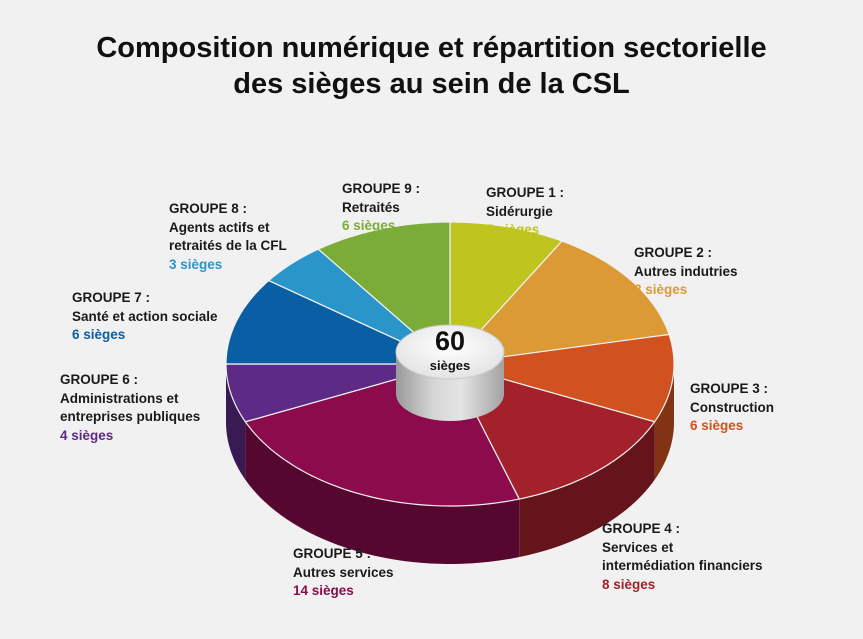 The image size is (863, 639). I want to click on slice-label-group: GROUPE 5 :, so click(332, 553).